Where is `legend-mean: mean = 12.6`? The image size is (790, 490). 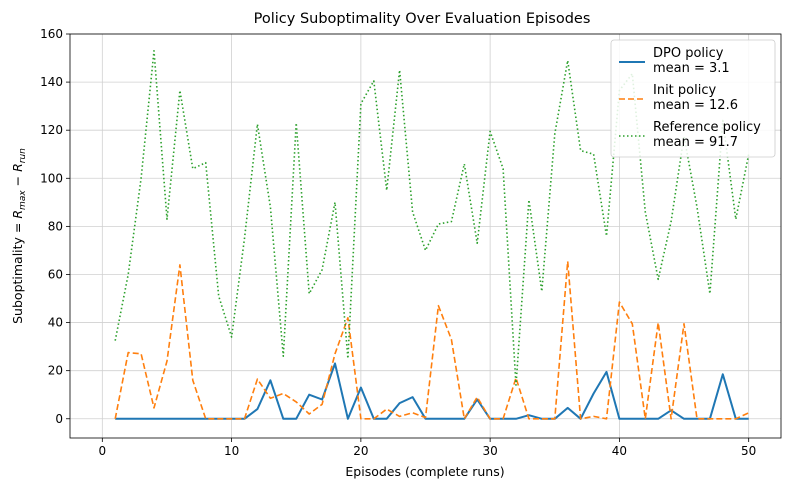 legend-mean: mean = 12.6 is located at coordinates (695, 105).